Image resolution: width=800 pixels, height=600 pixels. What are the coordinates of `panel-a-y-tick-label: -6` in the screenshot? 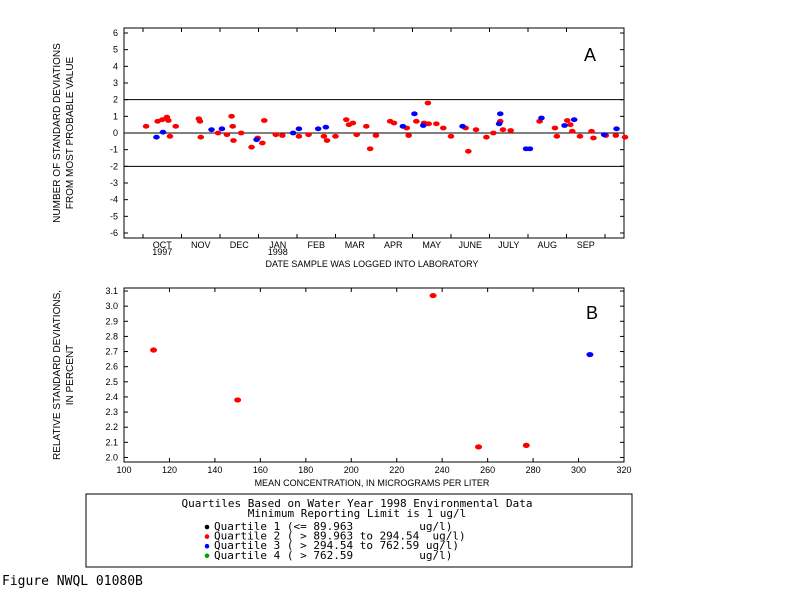 It's located at (114, 233).